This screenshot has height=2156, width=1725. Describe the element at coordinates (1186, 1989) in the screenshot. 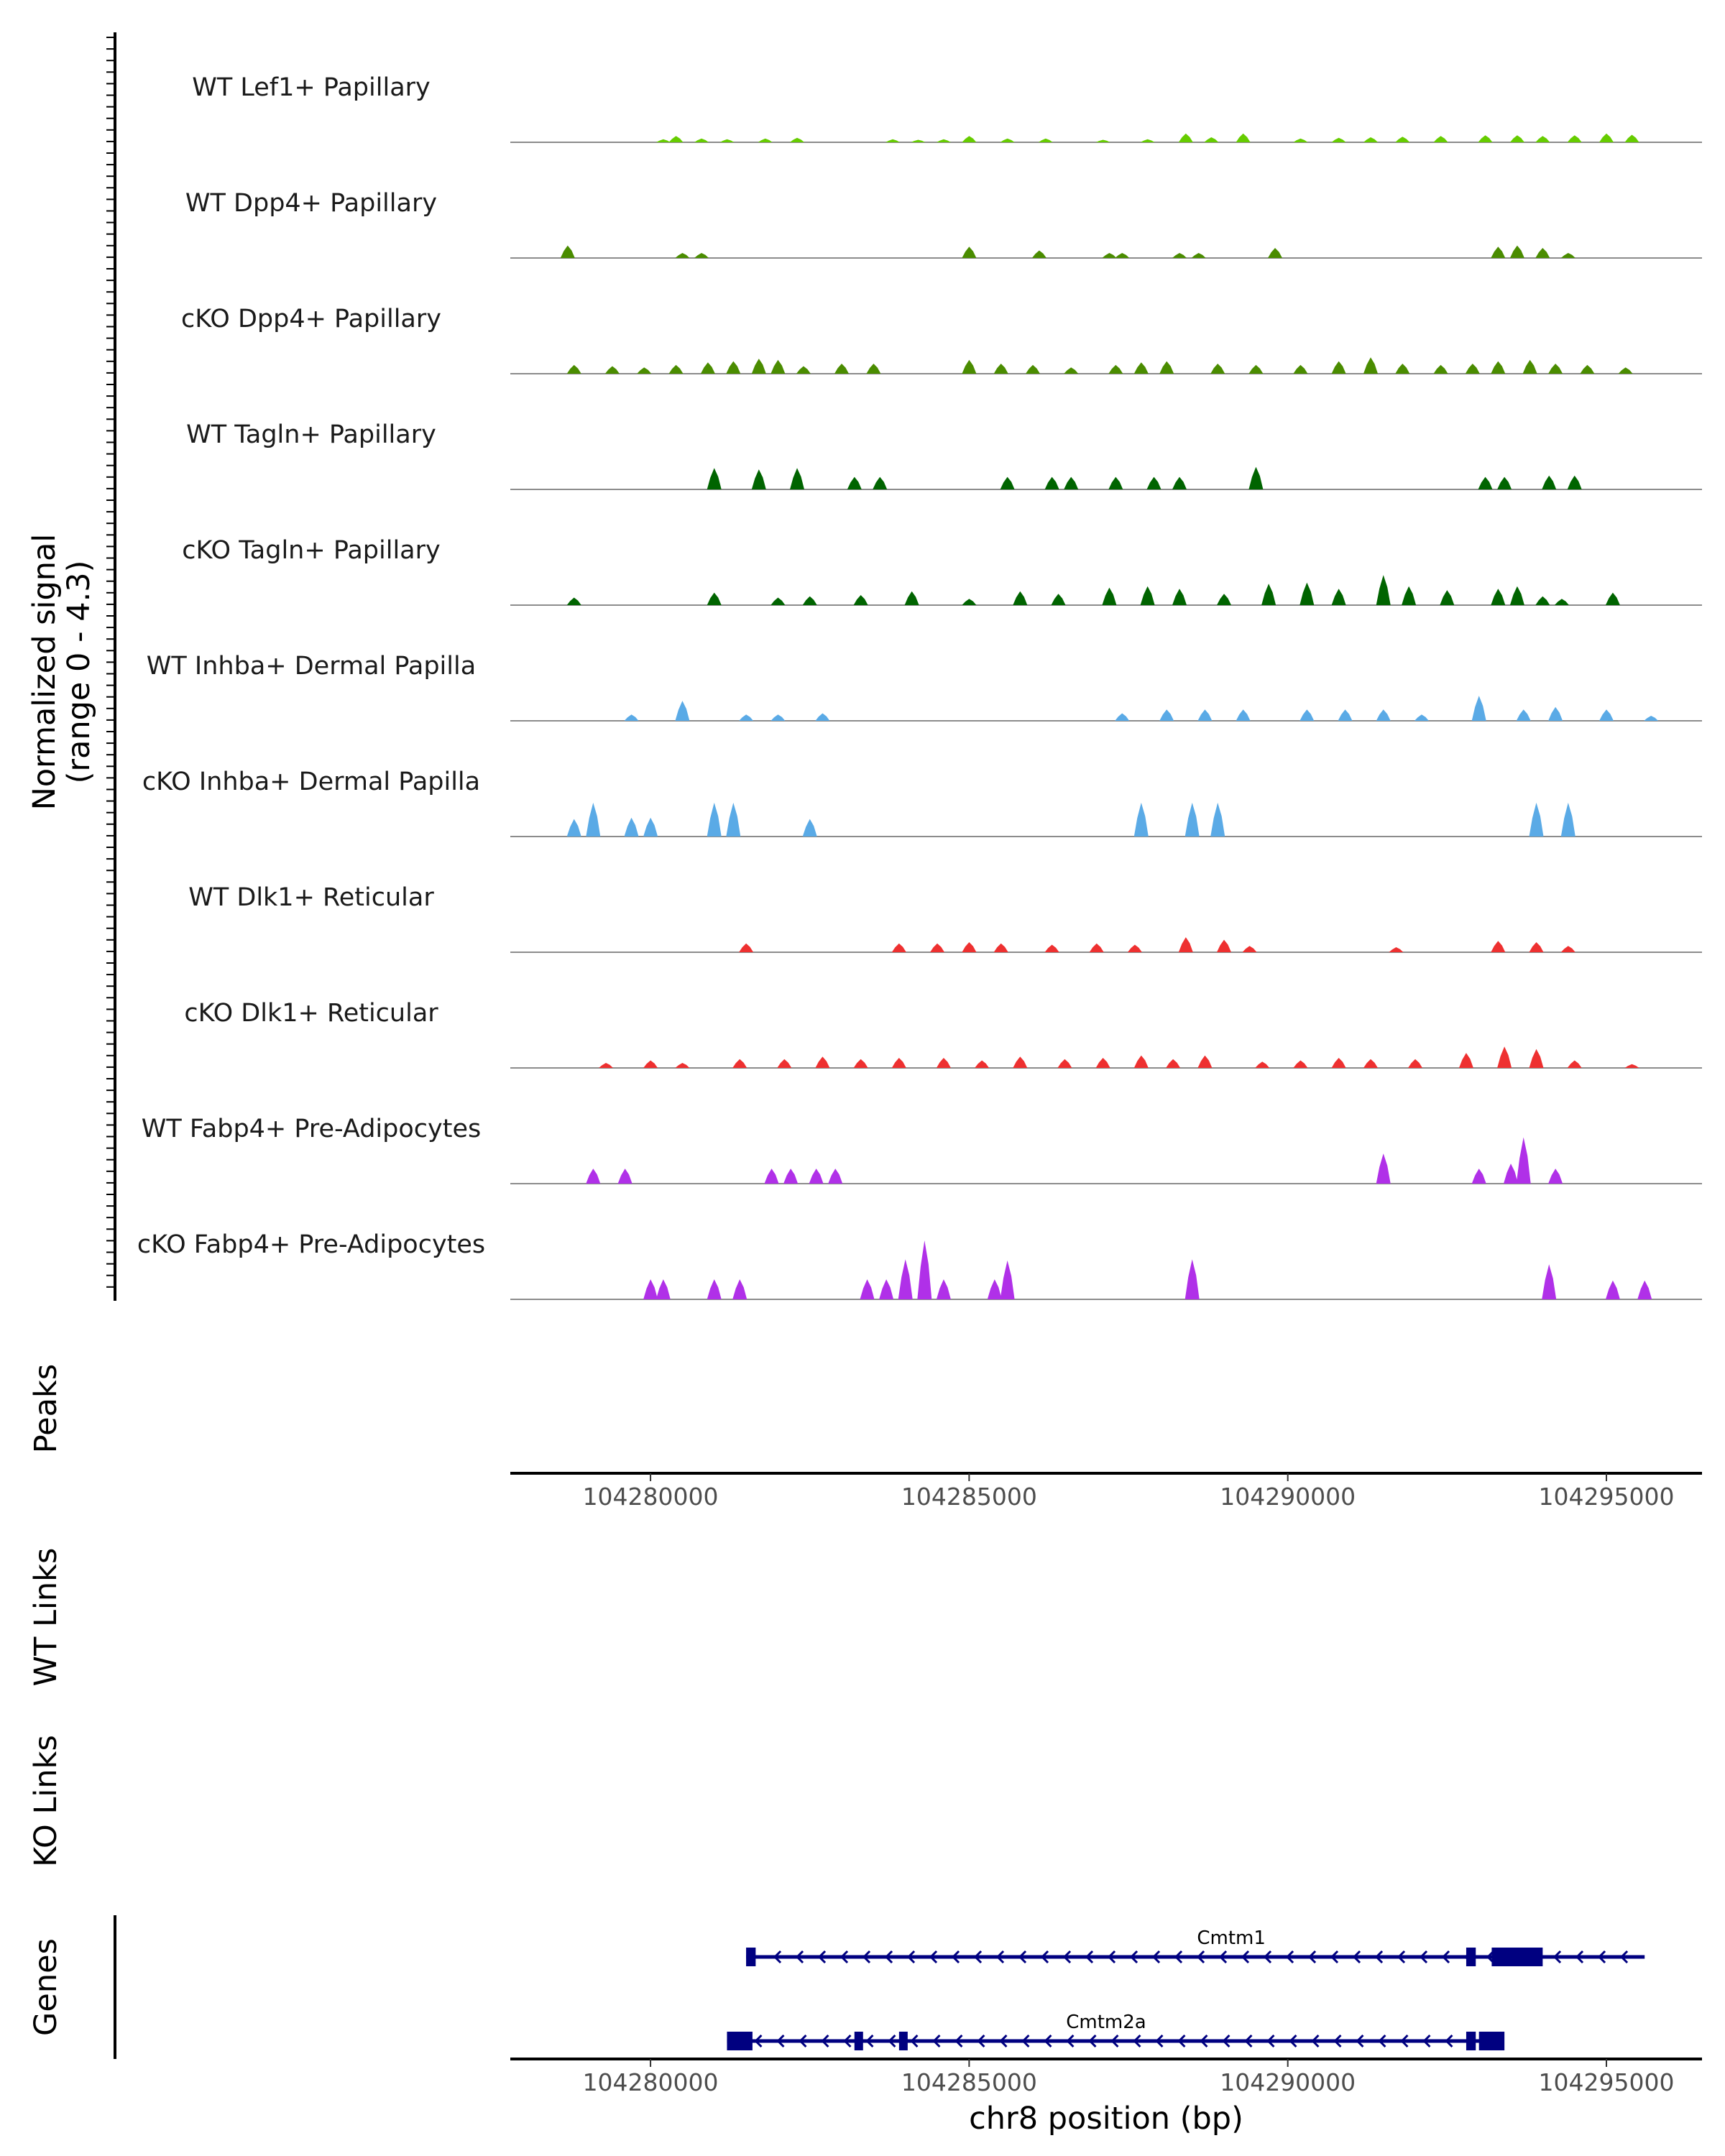

I see `gene-annotations: Cmtm1 Cmtm2a` at that location.